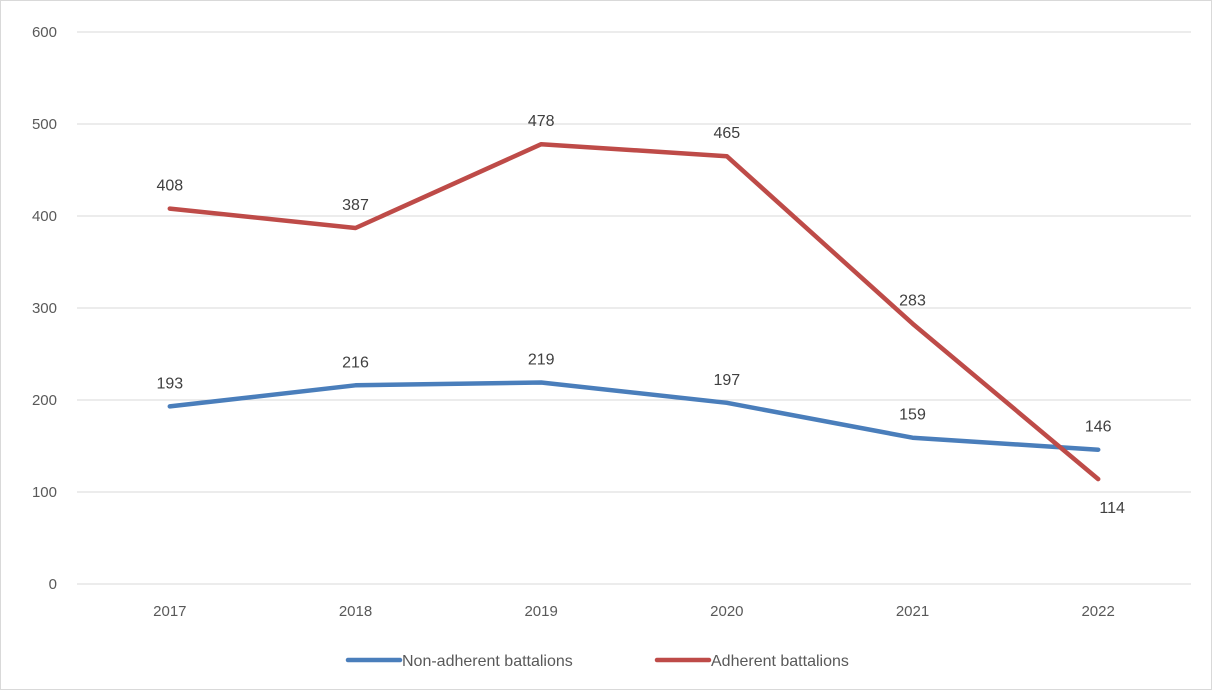 The height and width of the screenshot is (690, 1212). What do you see at coordinates (726, 133) in the screenshot?
I see `data-label: 465` at bounding box center [726, 133].